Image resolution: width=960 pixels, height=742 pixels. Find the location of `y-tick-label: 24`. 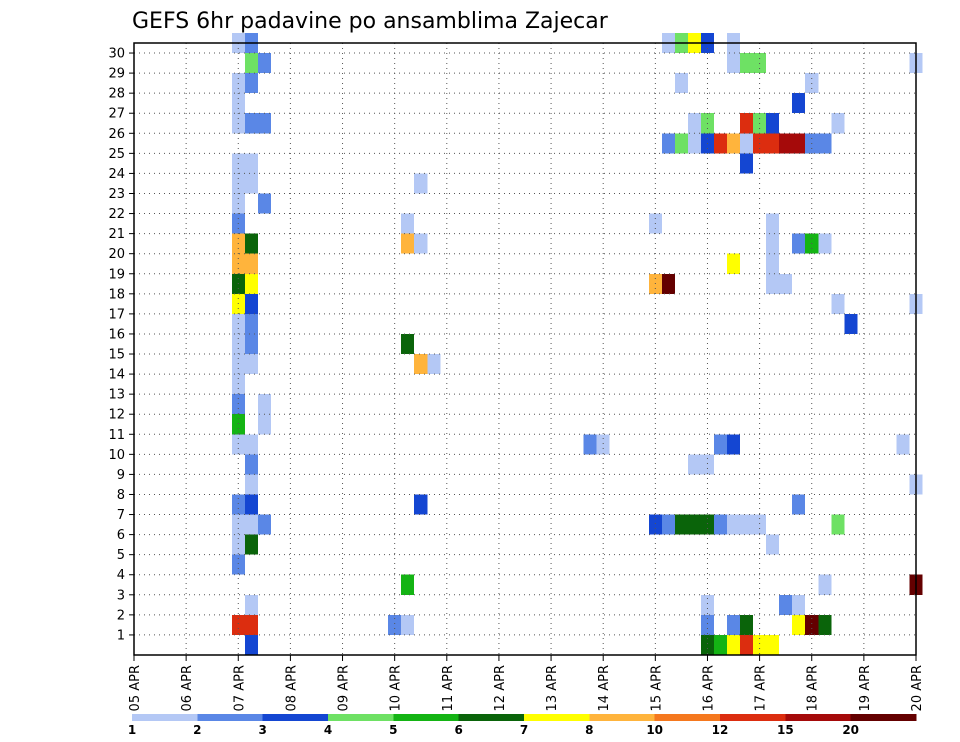

y-tick-label: 24 is located at coordinates (116, 174).